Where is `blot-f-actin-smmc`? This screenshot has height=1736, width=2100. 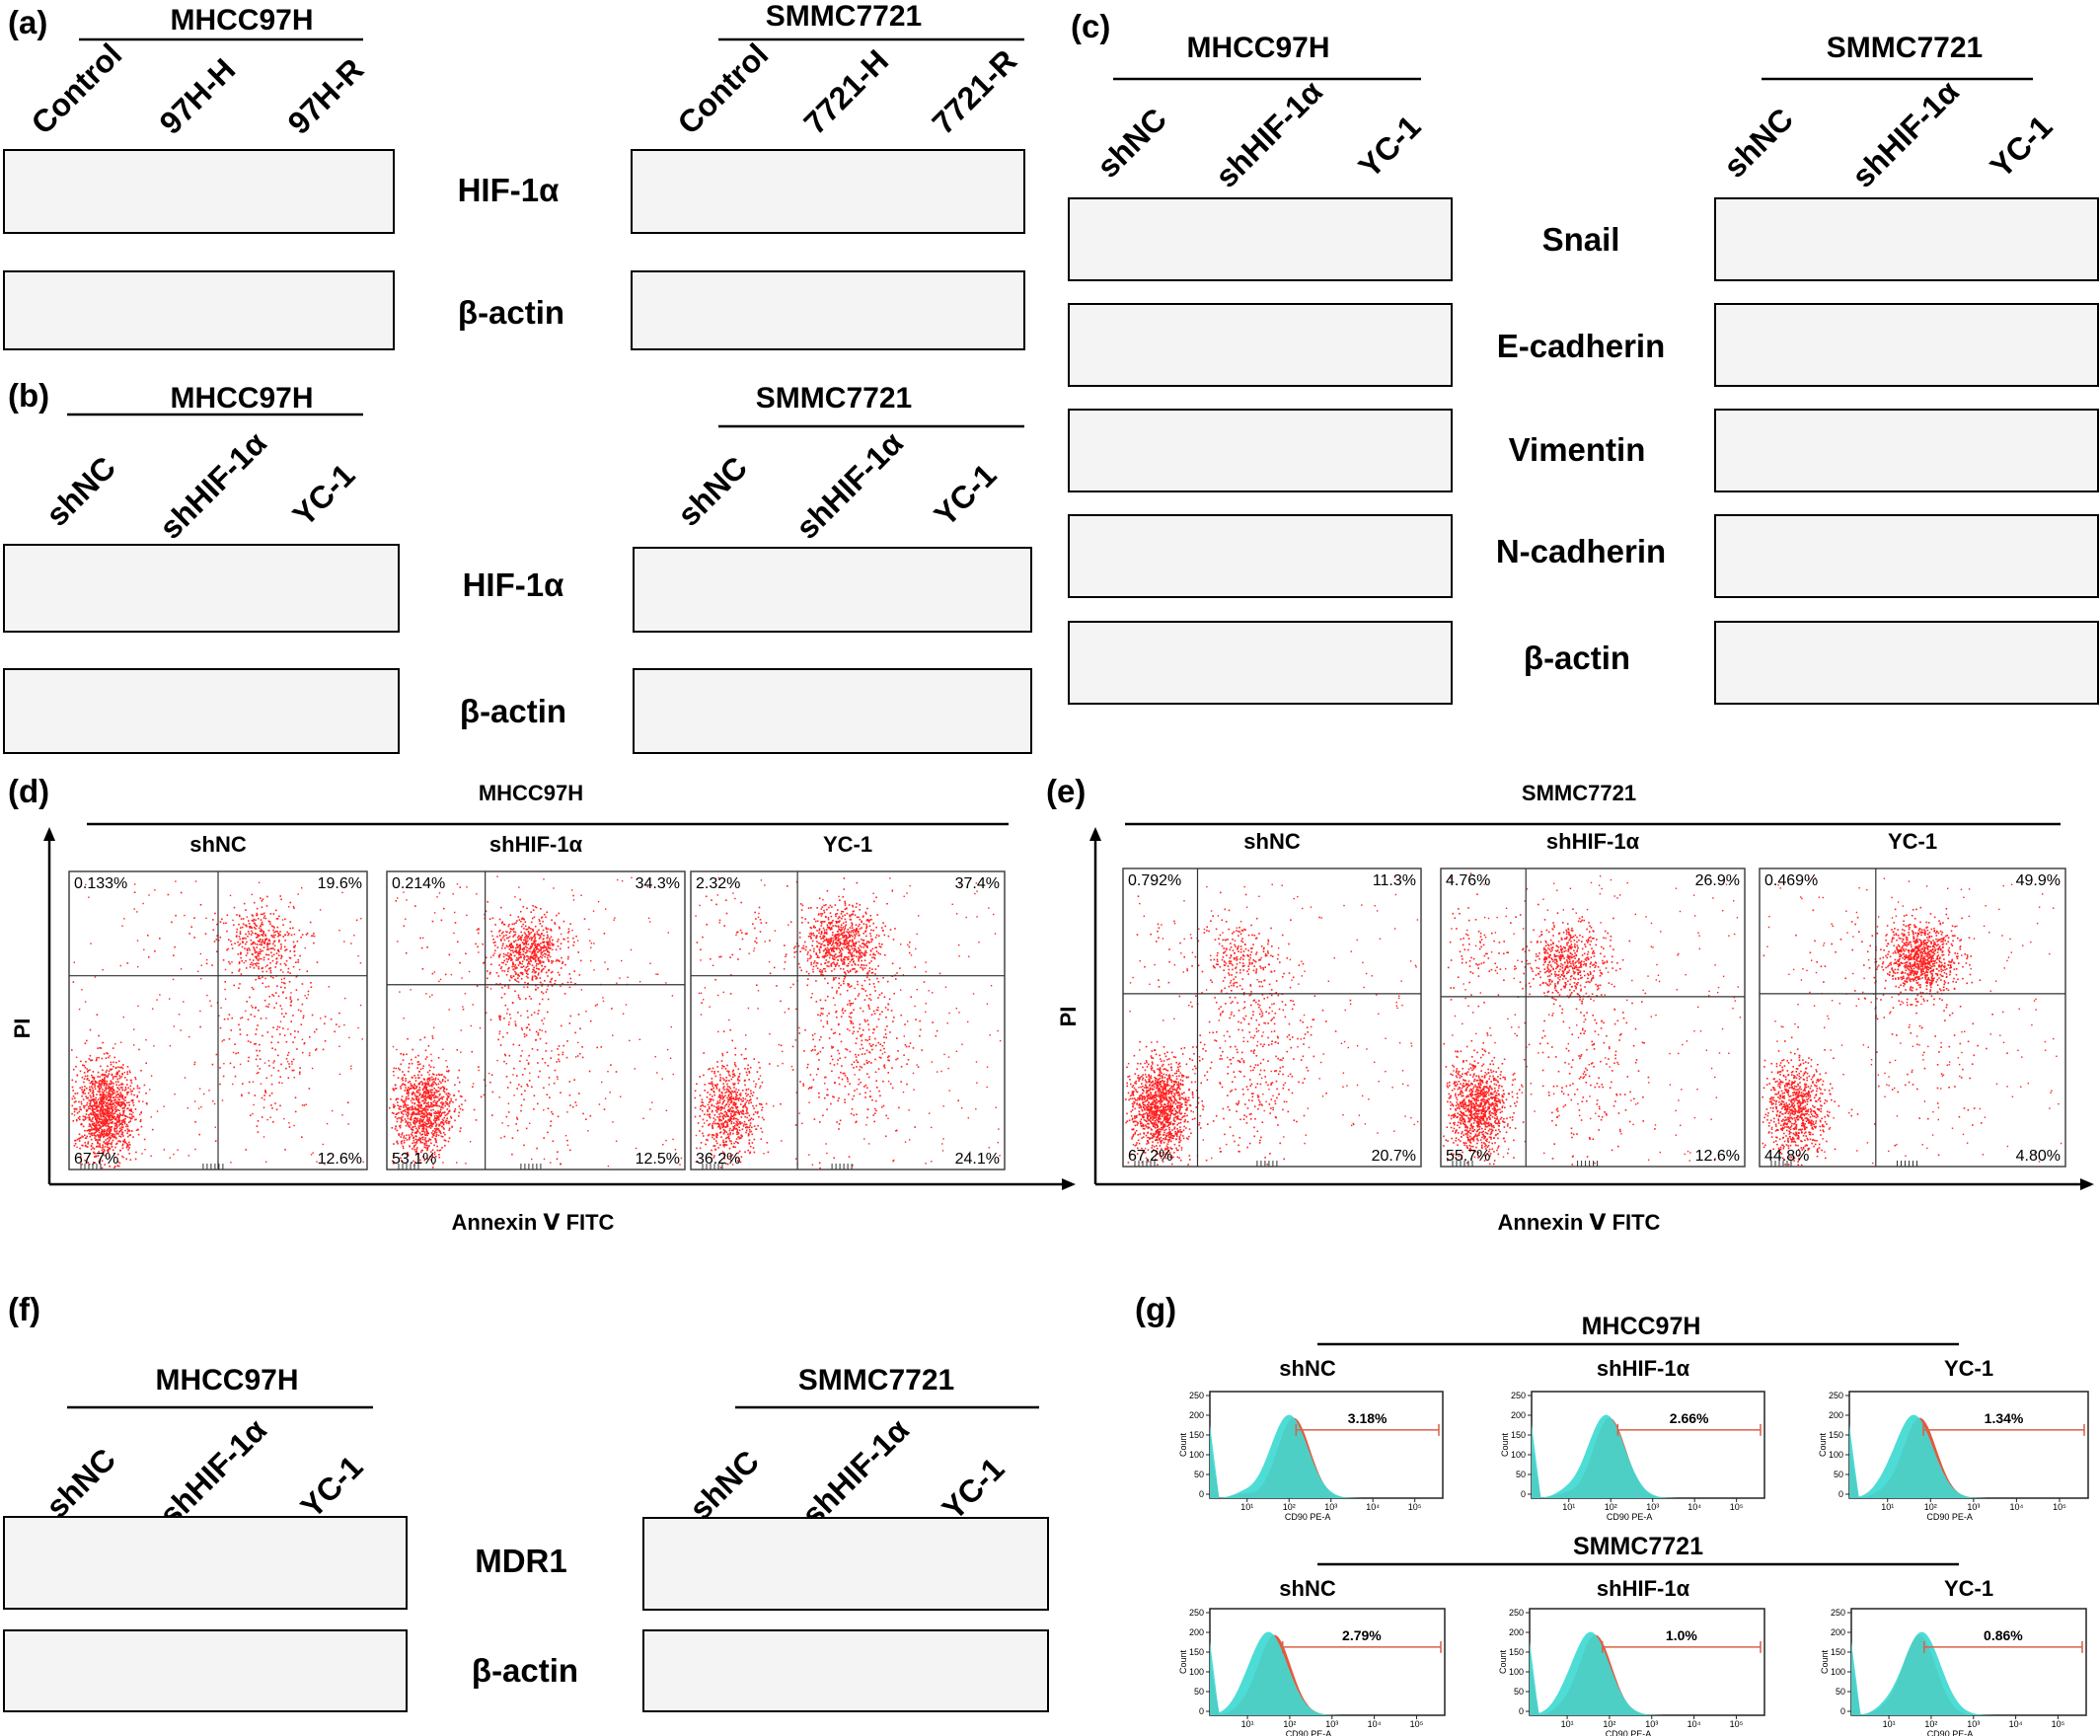
blot-f-actin-smmc is located at coordinates (845, 1670).